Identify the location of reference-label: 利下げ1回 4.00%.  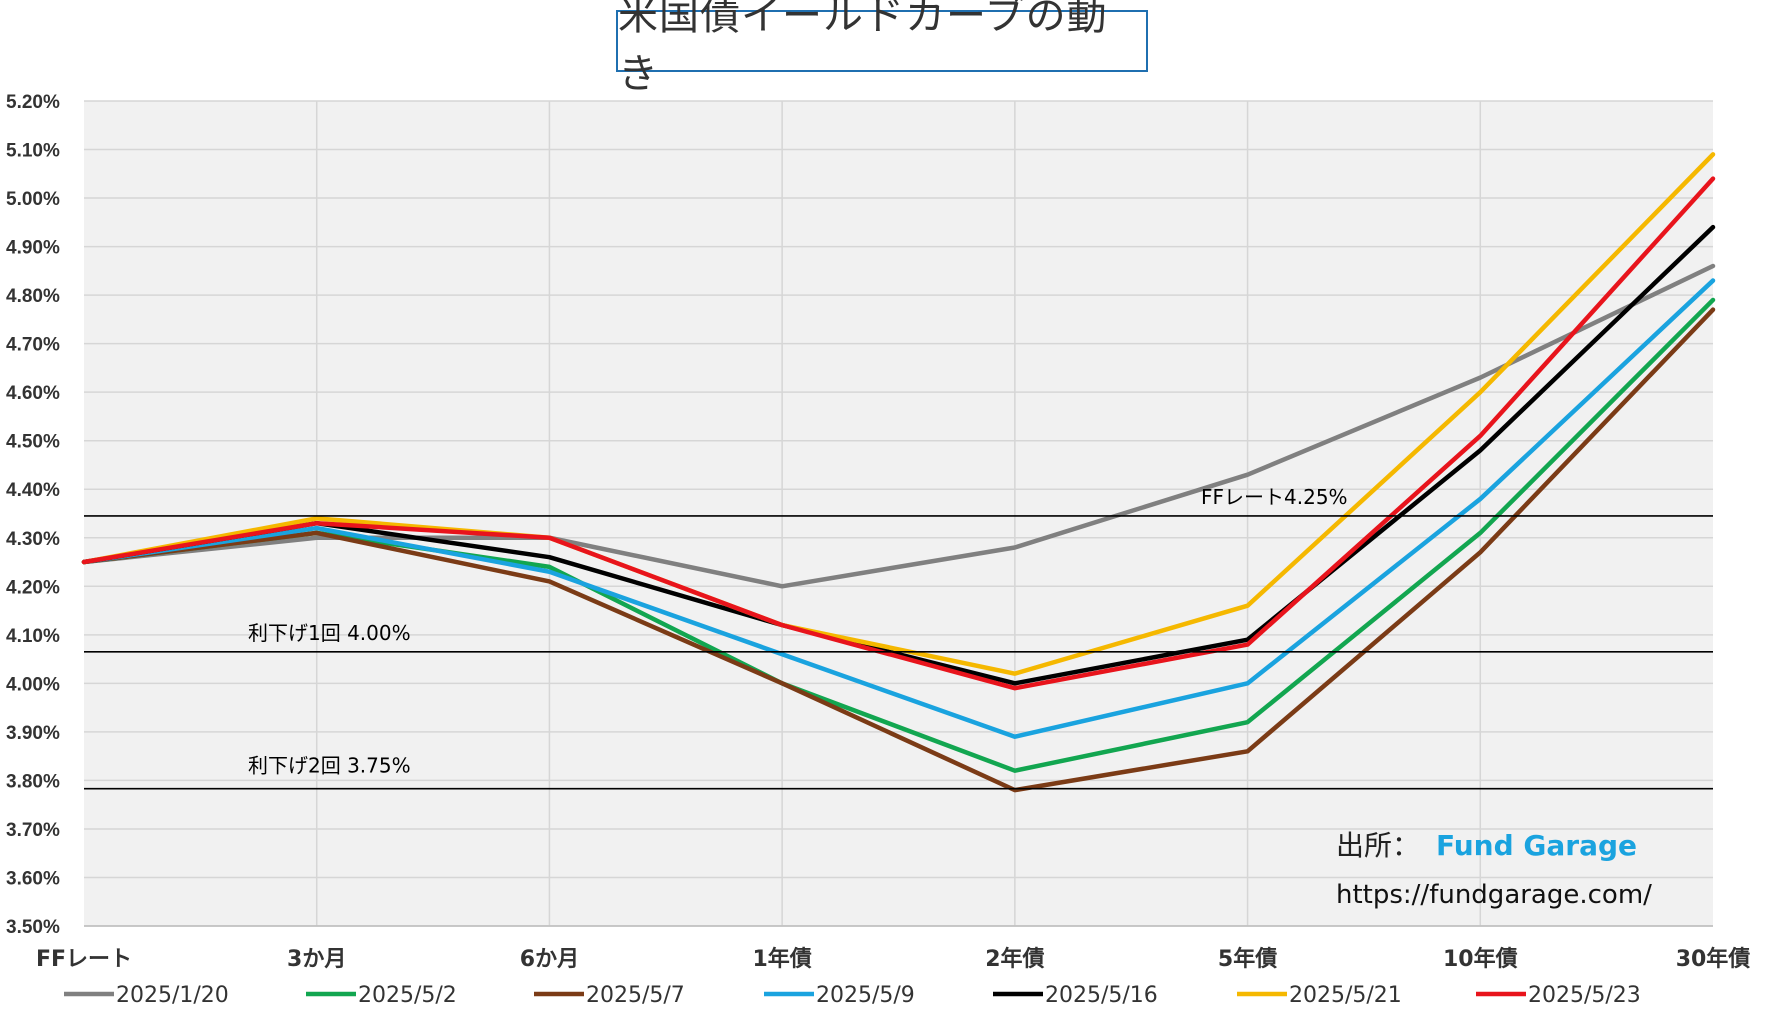
(329, 633).